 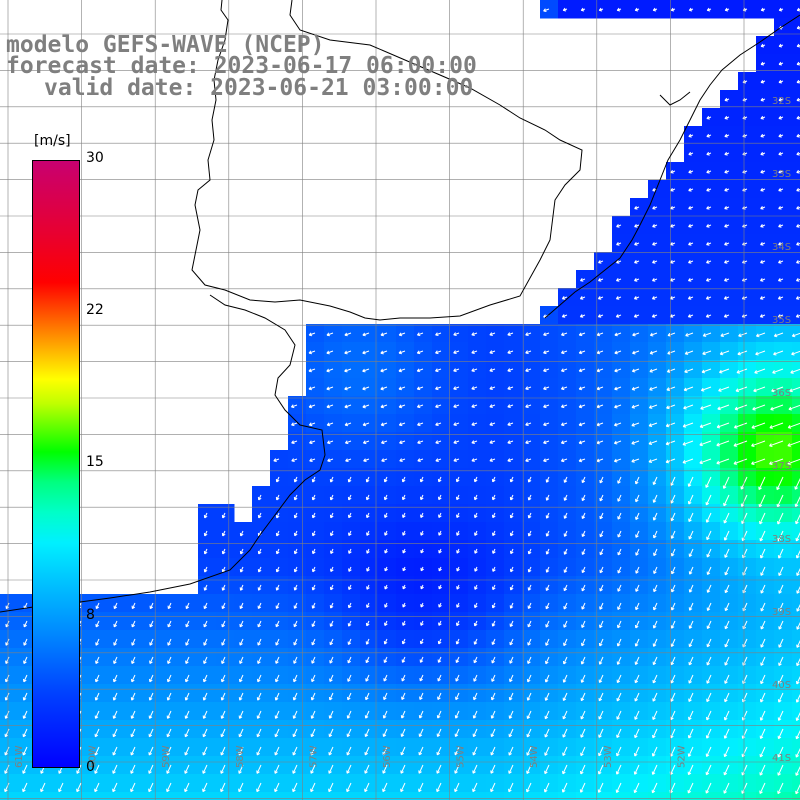 I want to click on lat-label: 33S, so click(x=781, y=174).